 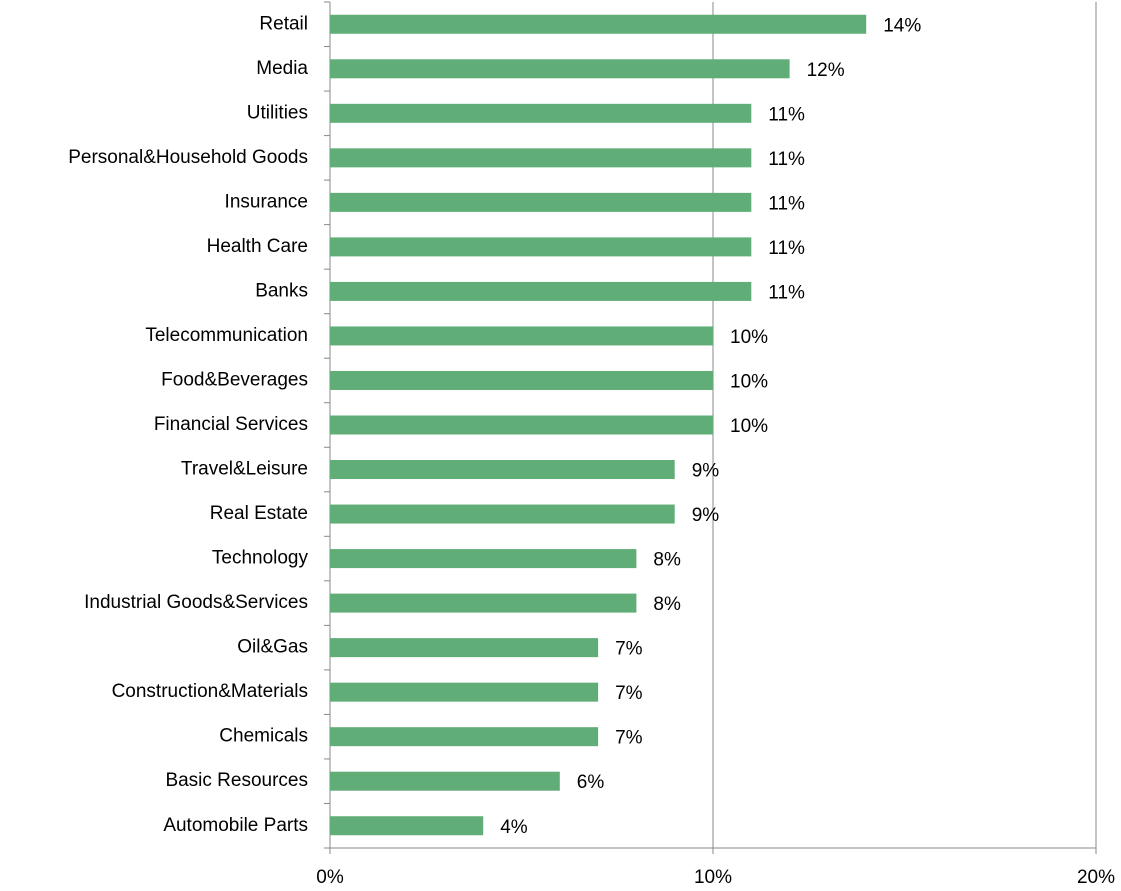 What do you see at coordinates (713, 877) in the screenshot?
I see `x-tick-label: 10%` at bounding box center [713, 877].